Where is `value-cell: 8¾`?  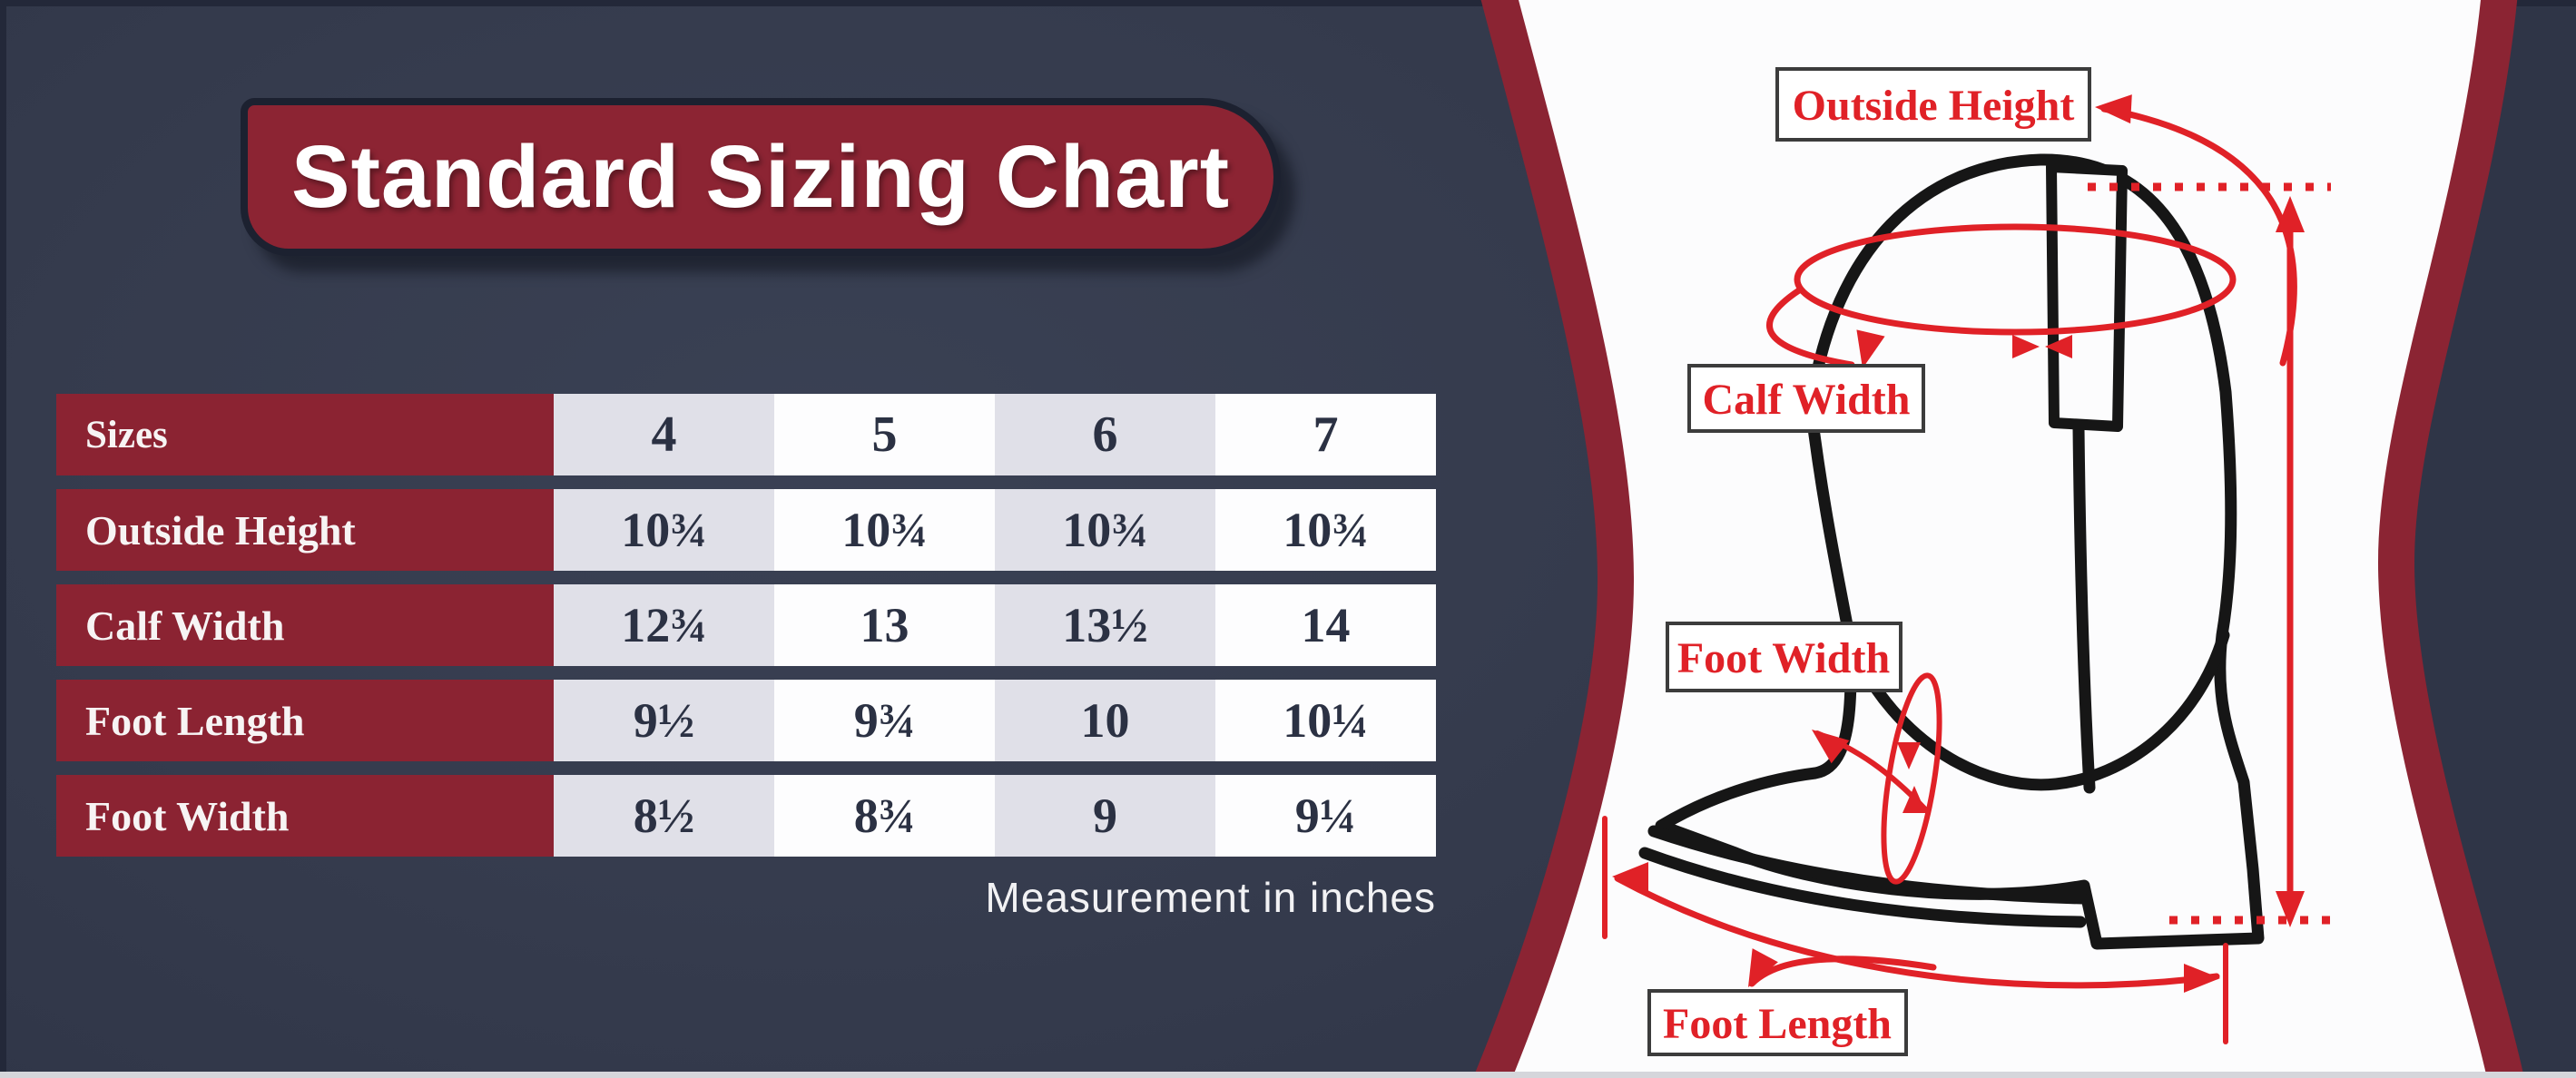
value-cell: 8¾ is located at coordinates (884, 816).